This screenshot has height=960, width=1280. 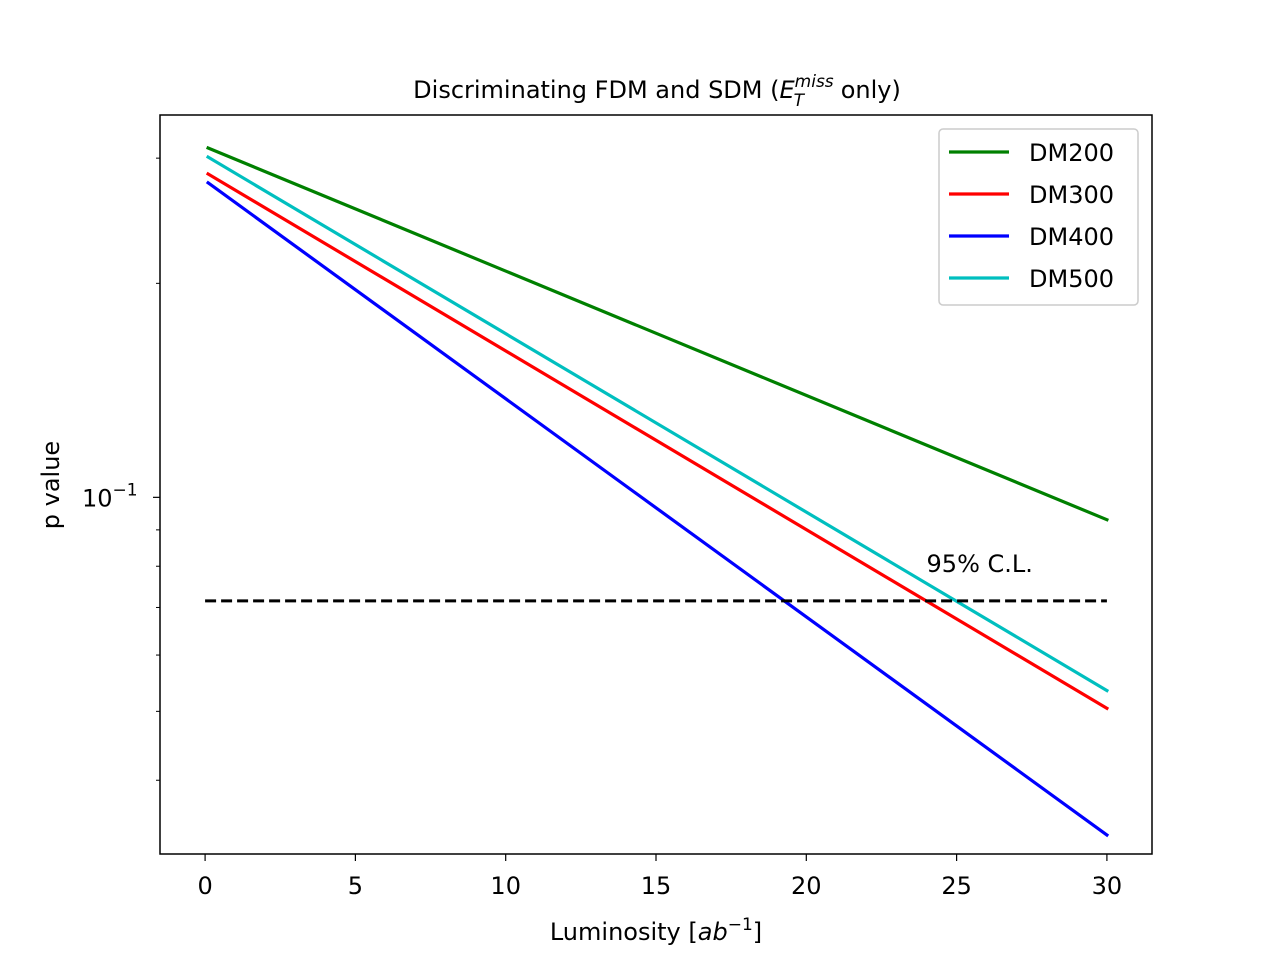 I want to click on x-tick-label-25: 25, so click(x=956, y=886).